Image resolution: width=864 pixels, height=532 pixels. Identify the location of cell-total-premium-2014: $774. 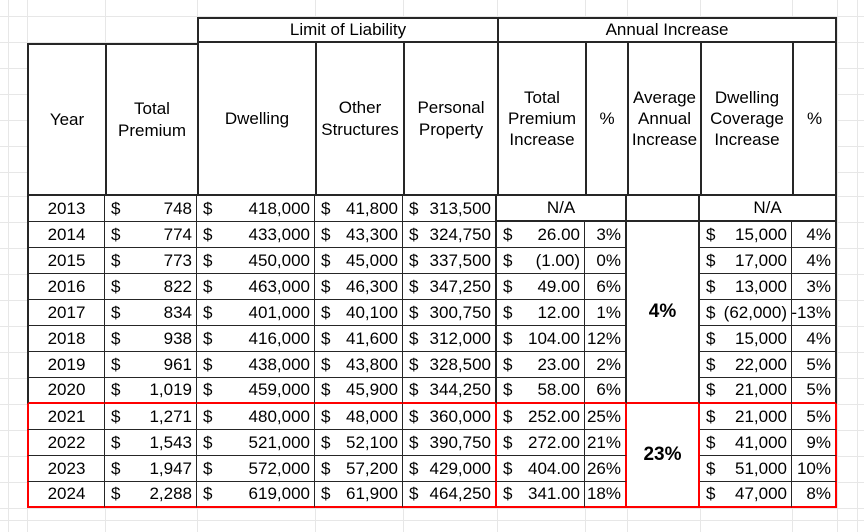
(151, 235).